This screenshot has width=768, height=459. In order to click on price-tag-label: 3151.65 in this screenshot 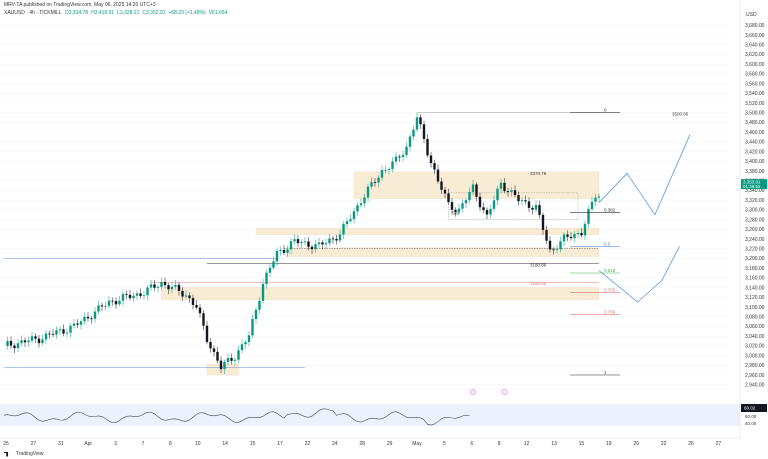, I will do `click(538, 283)`.